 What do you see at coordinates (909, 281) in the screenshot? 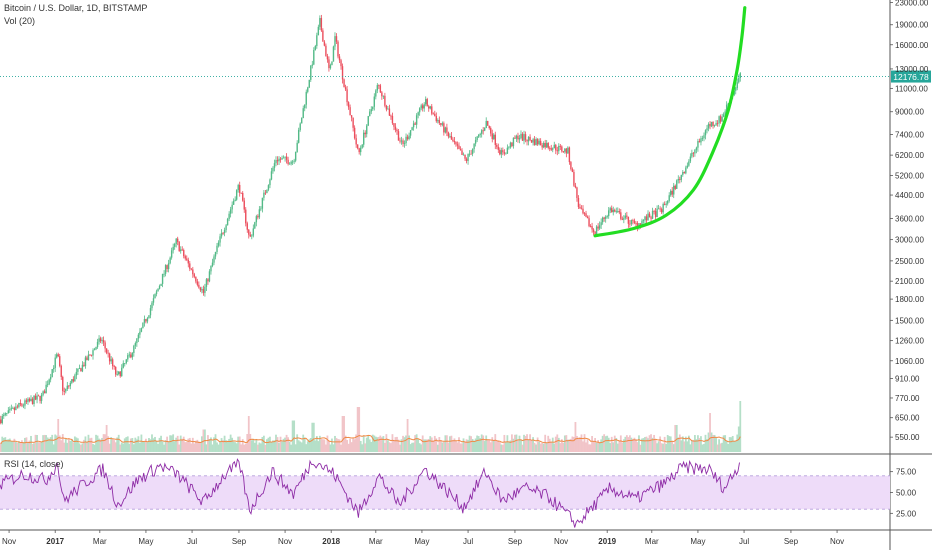
I see `price-tick-label: 2100.00` at bounding box center [909, 281].